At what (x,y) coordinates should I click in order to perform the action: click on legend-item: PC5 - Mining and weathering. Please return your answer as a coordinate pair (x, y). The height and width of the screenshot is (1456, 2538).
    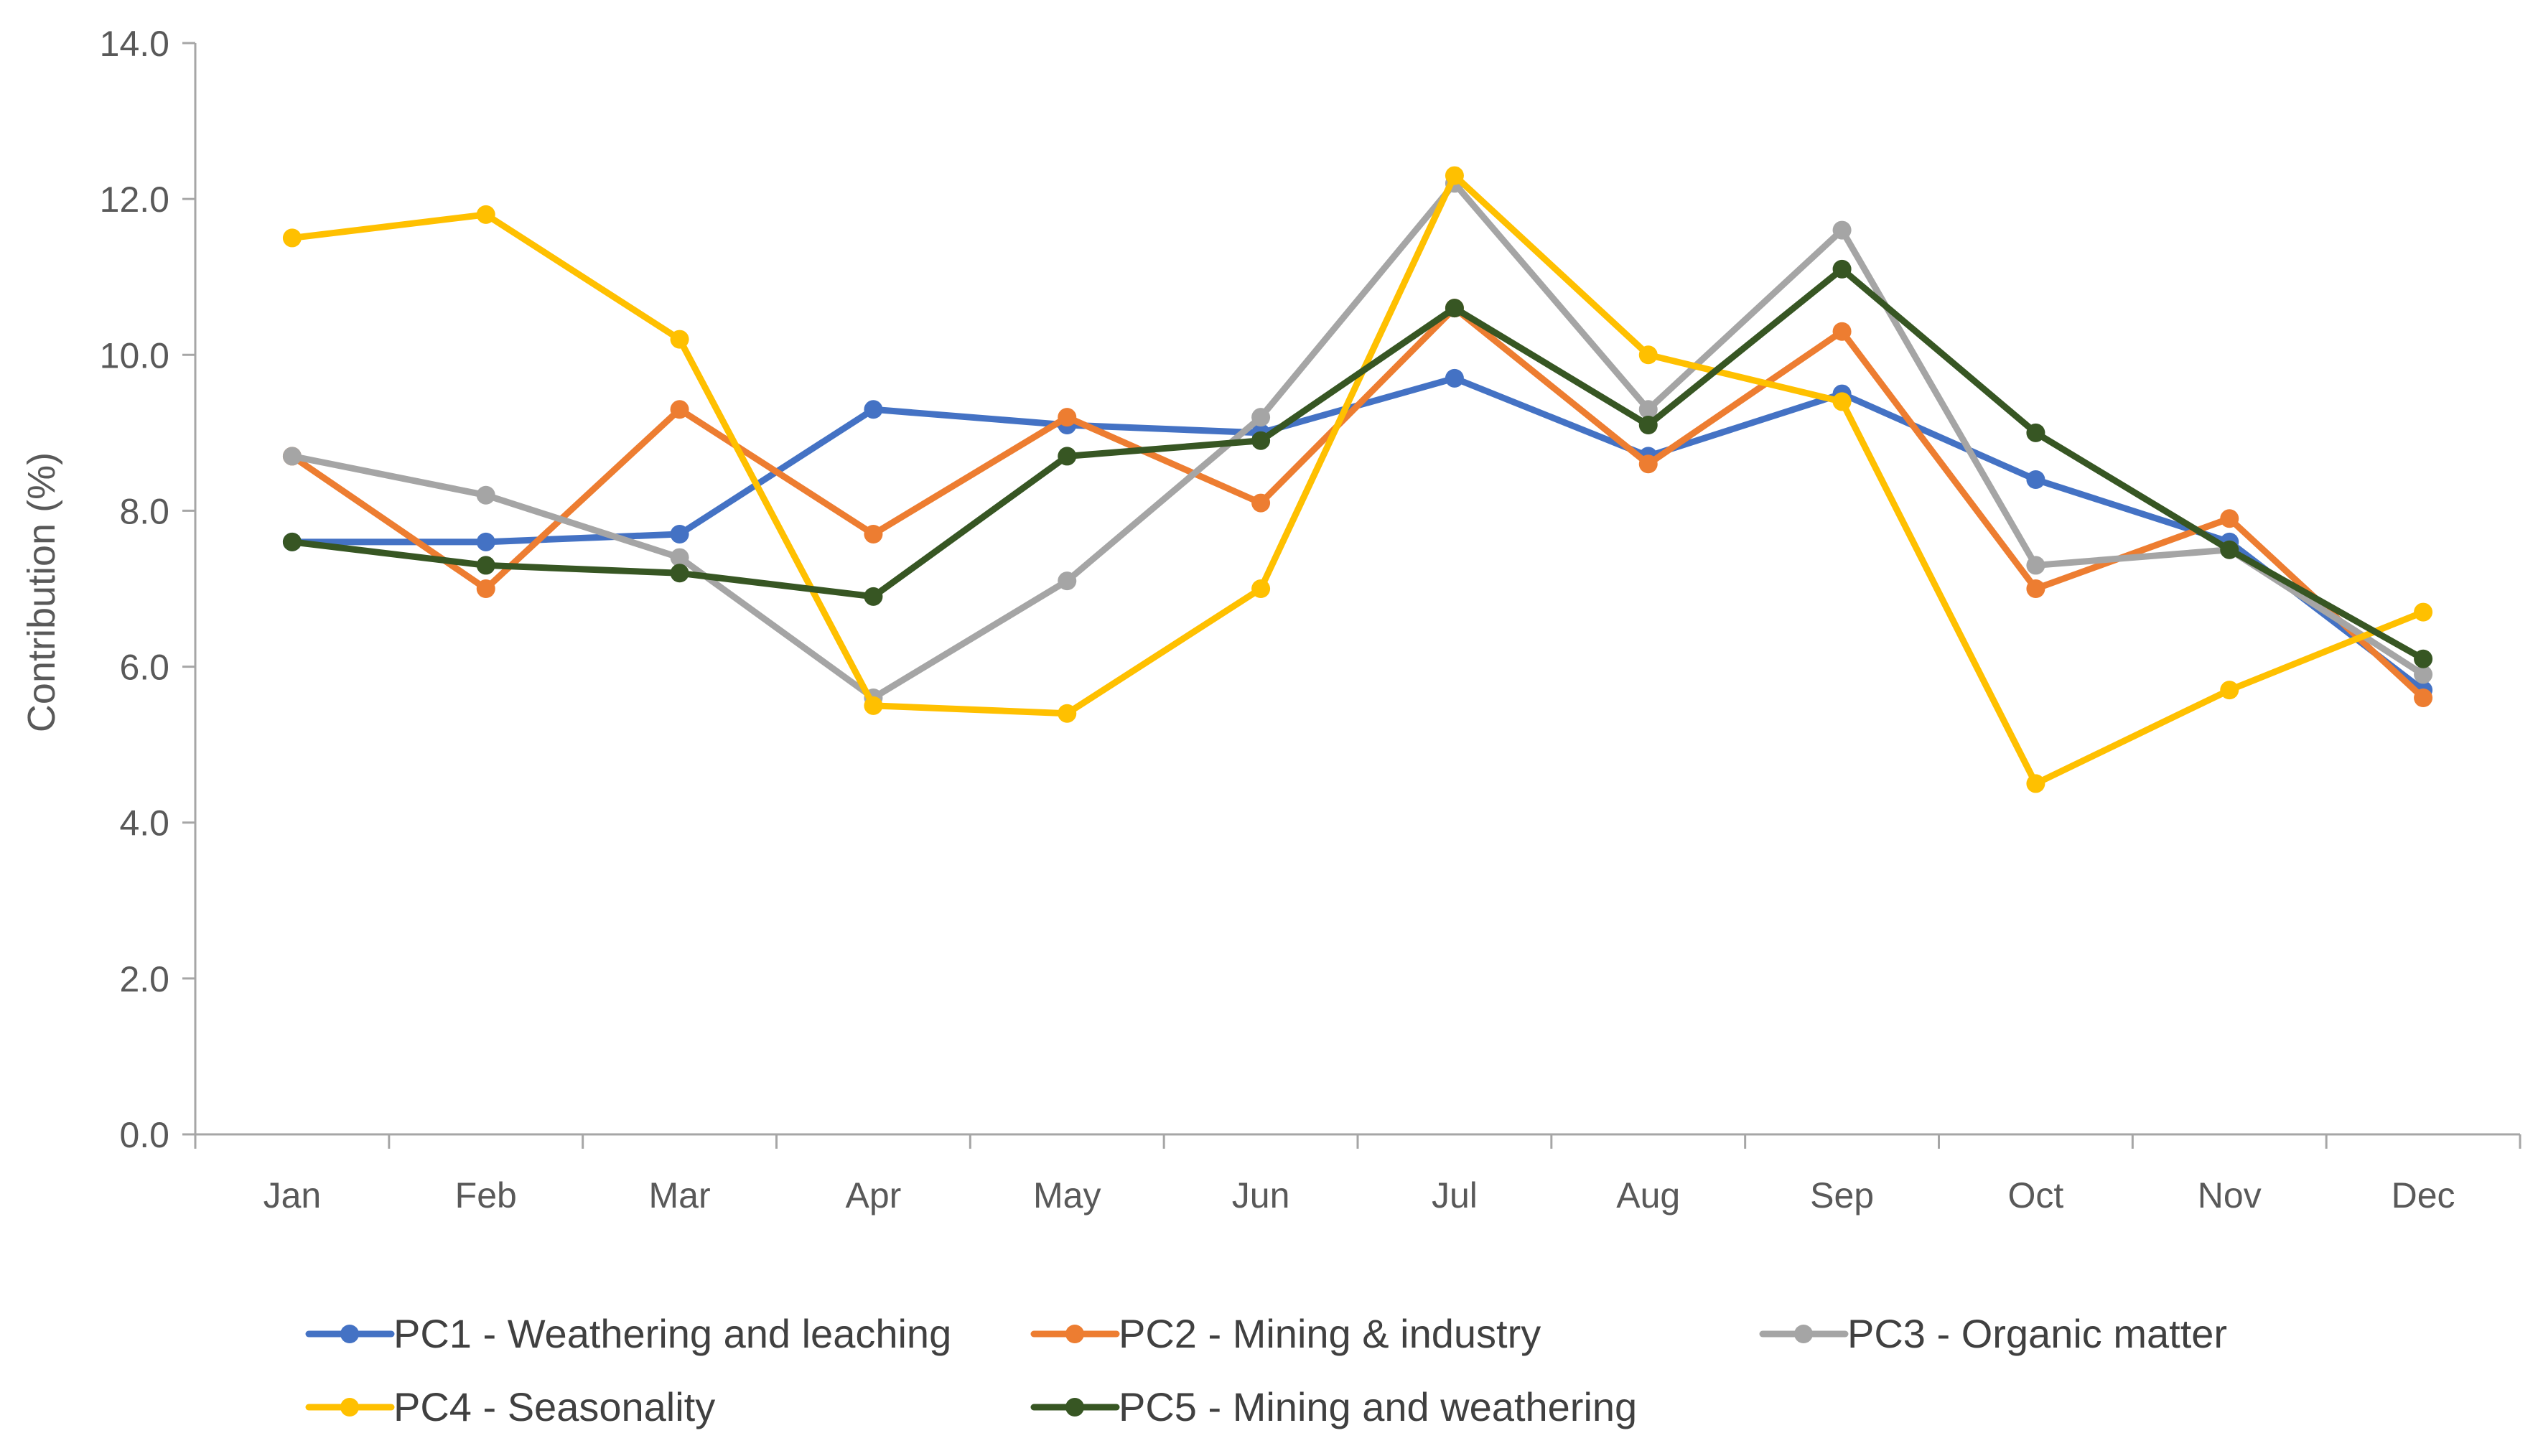
    Looking at the image, I should click on (1334, 1406).